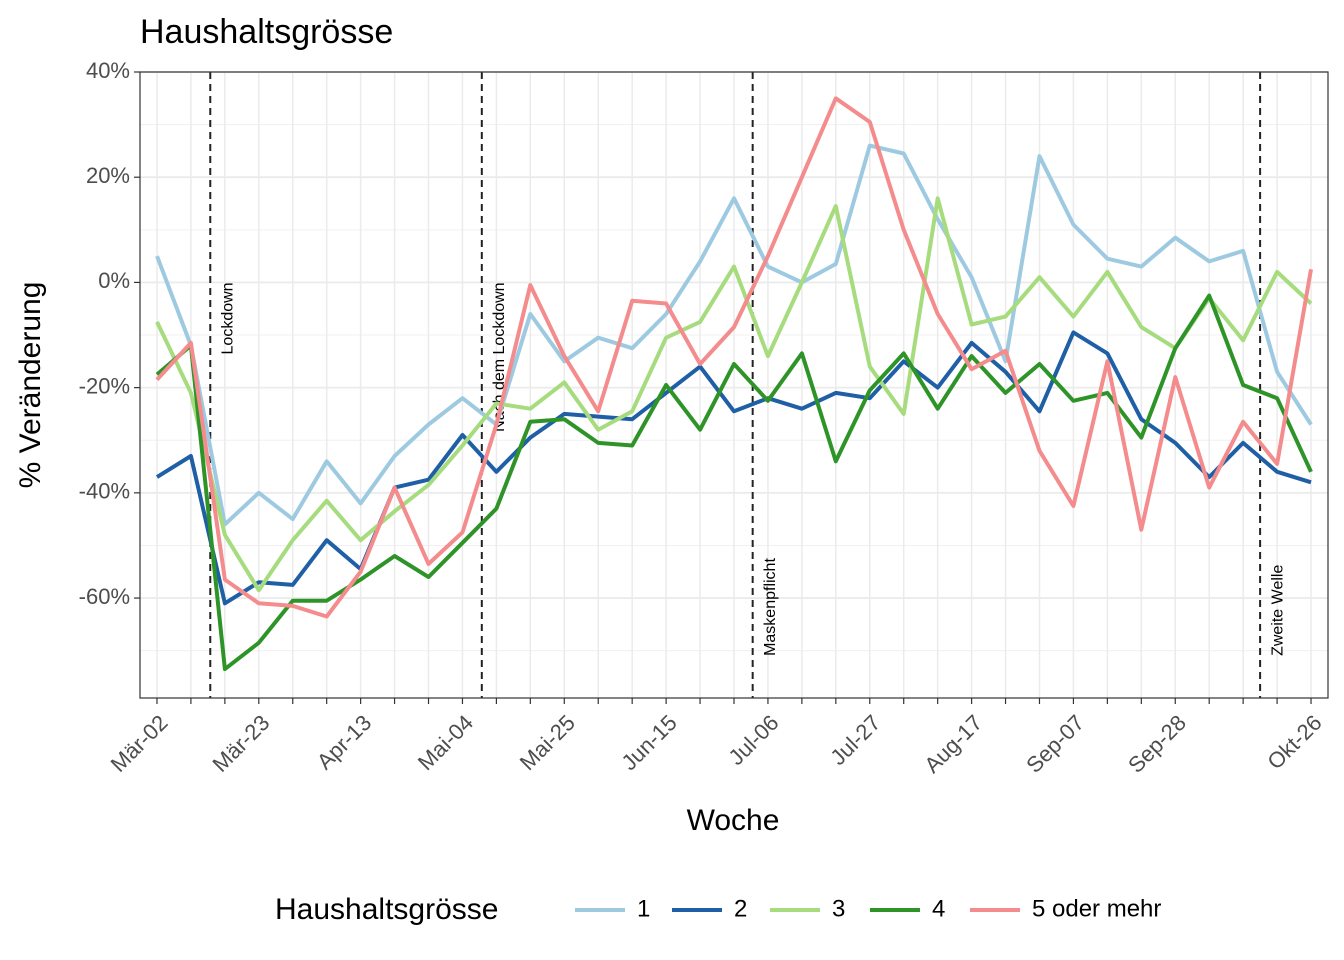 The width and height of the screenshot is (1344, 960). I want to click on event-label: Zweite Welle, so click(1277, 610).